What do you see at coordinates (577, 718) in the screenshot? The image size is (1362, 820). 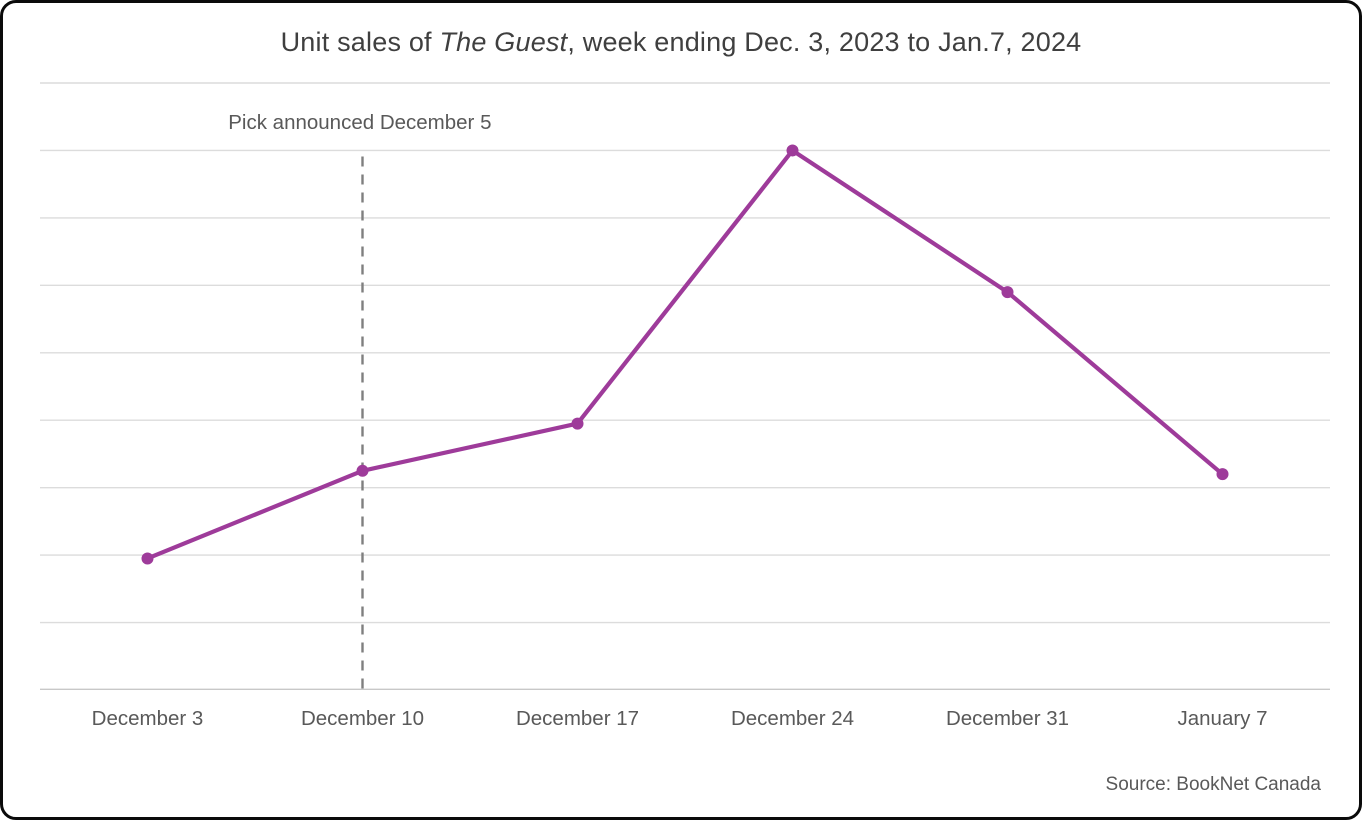 I see `x-axis-label: December 17` at bounding box center [577, 718].